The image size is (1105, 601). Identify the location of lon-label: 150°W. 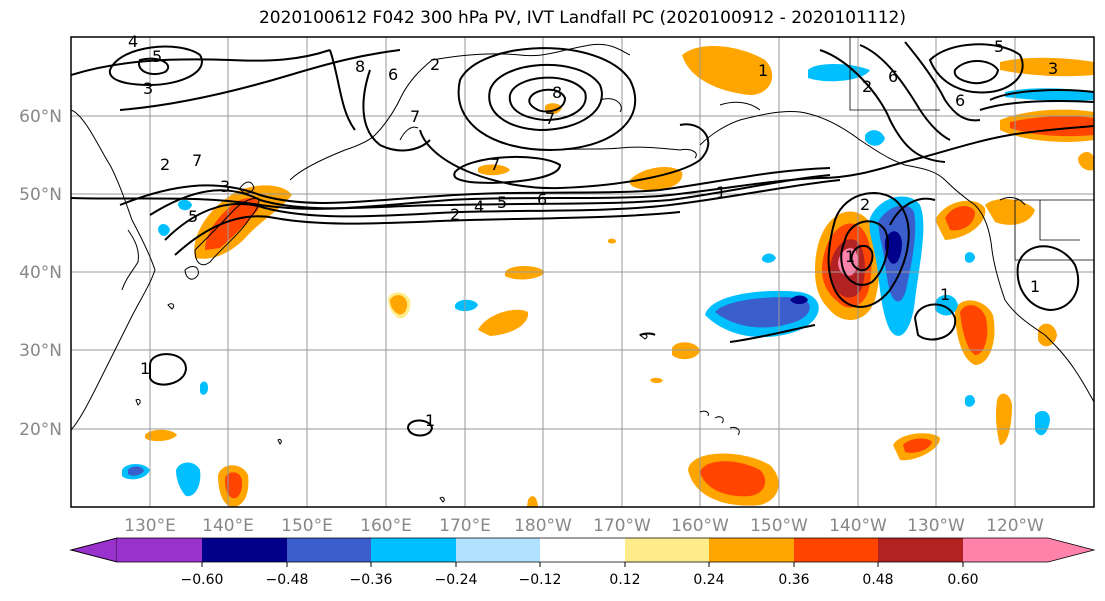
(779, 526).